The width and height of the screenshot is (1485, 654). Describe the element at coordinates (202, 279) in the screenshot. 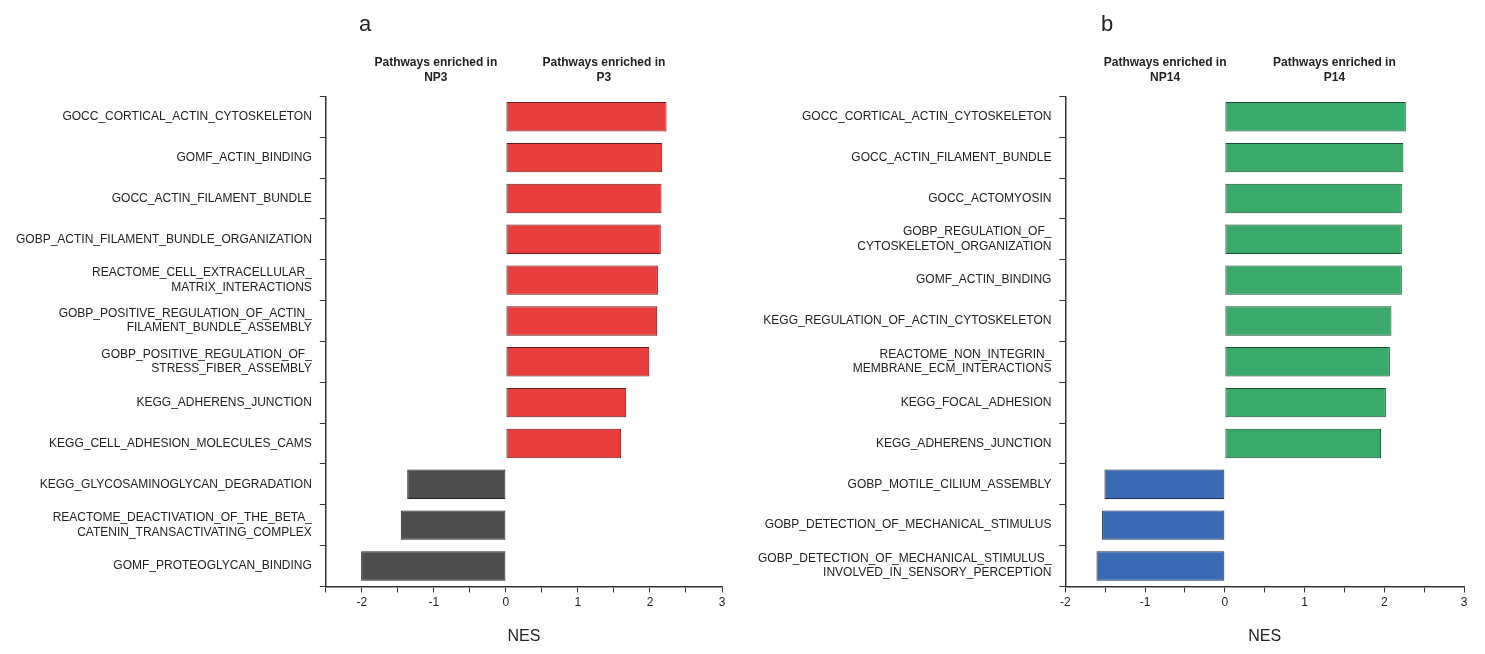

I see `y-tick-label: REACTOME_CELL_EXTRACELLULAR_ MATRIX_INTERACTIONS` at that location.